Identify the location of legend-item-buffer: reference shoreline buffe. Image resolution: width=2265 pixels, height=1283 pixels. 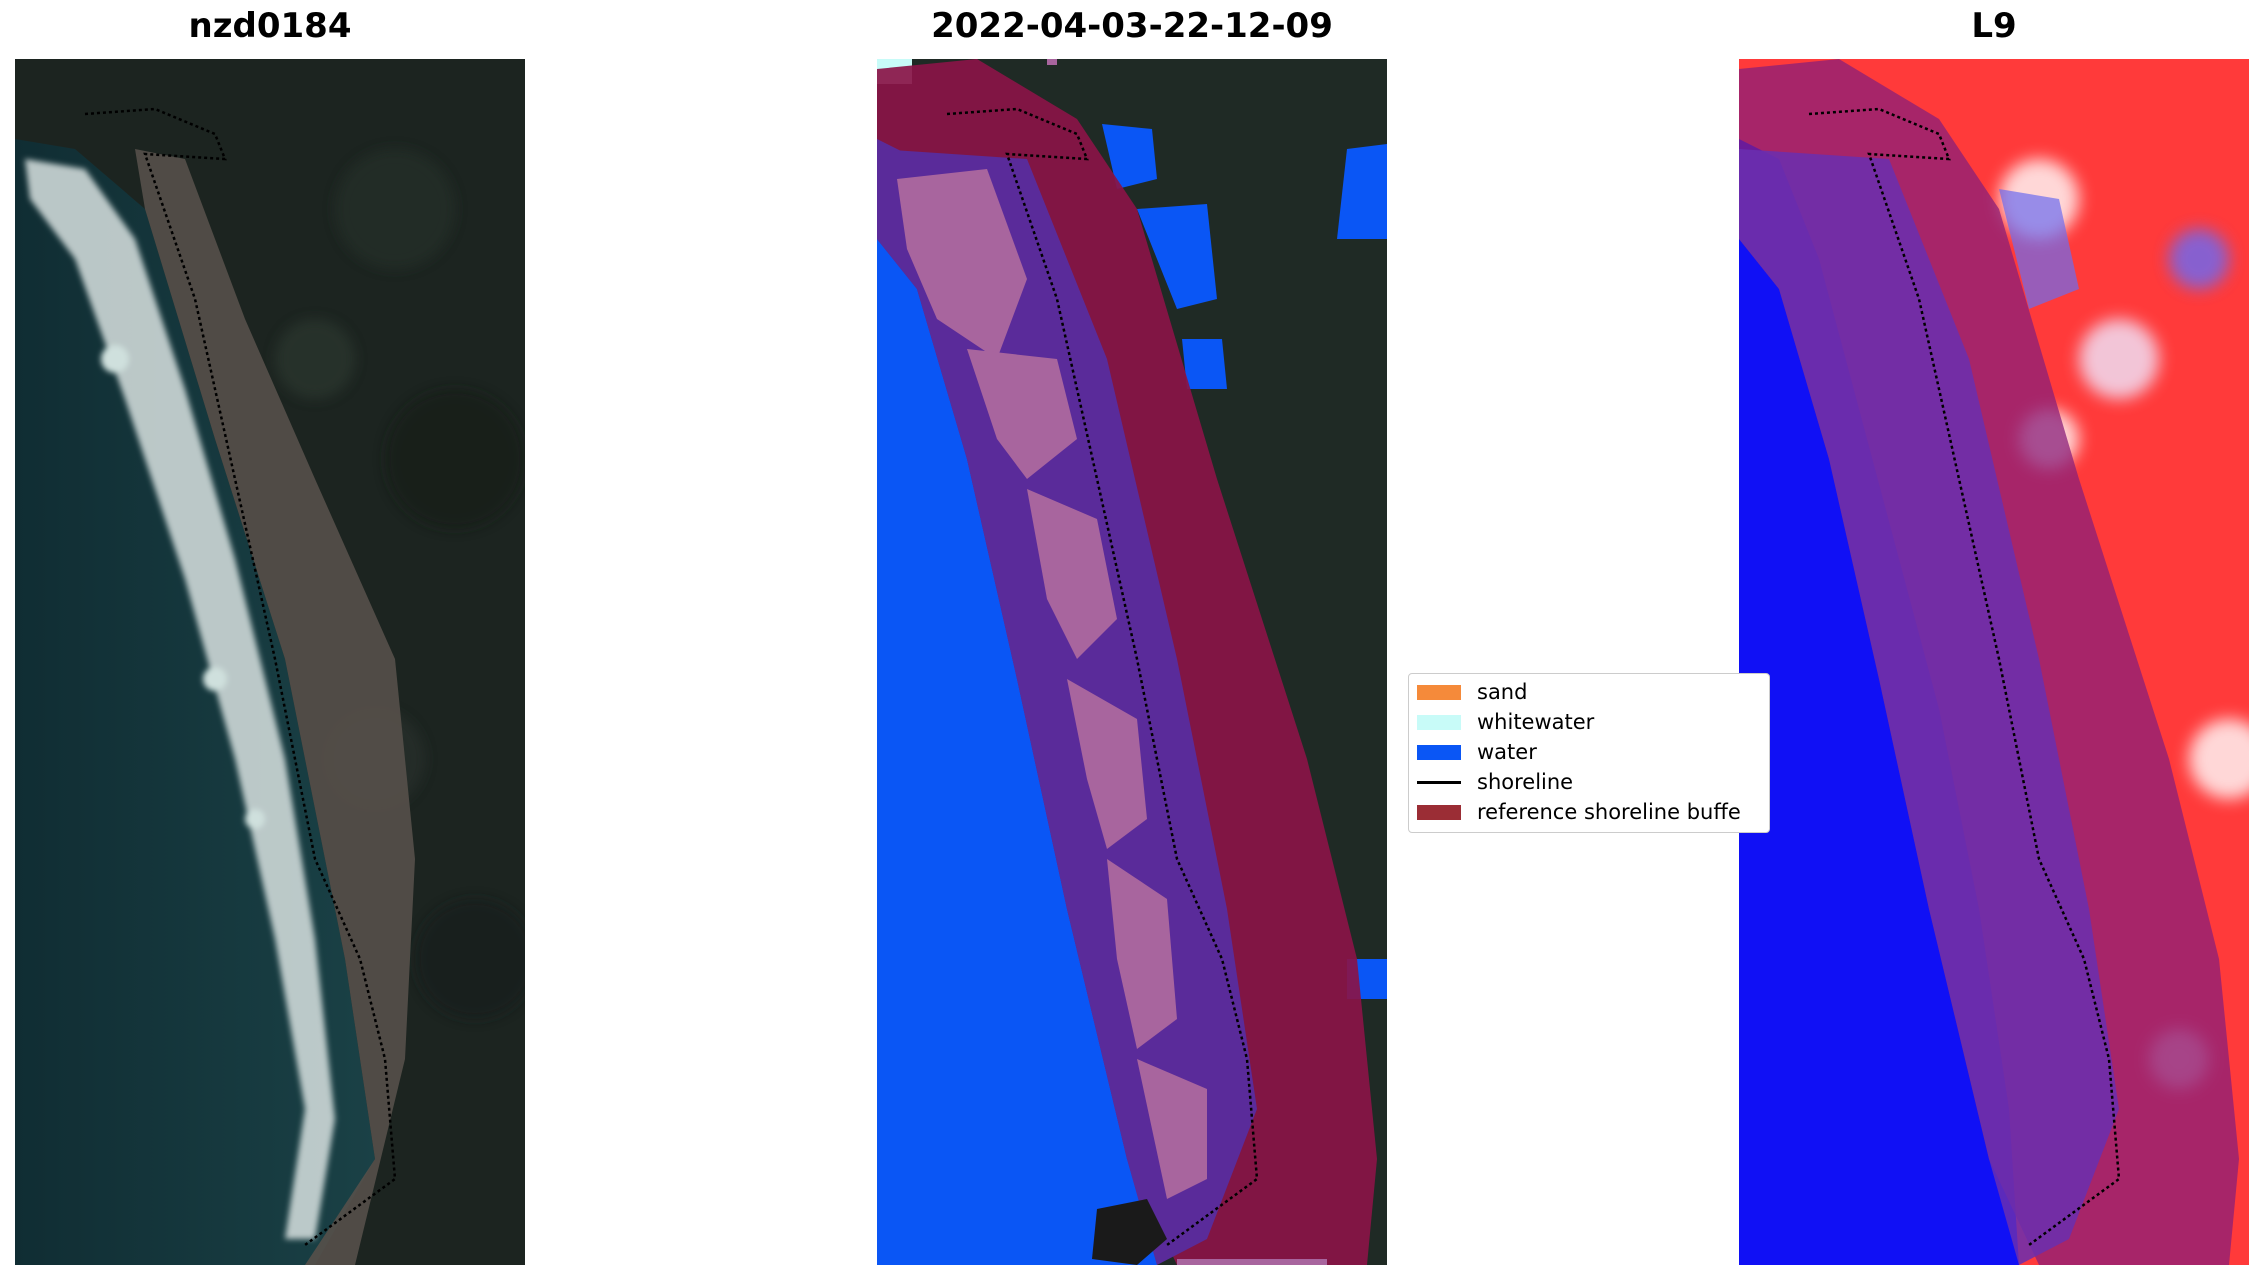
(1579, 812).